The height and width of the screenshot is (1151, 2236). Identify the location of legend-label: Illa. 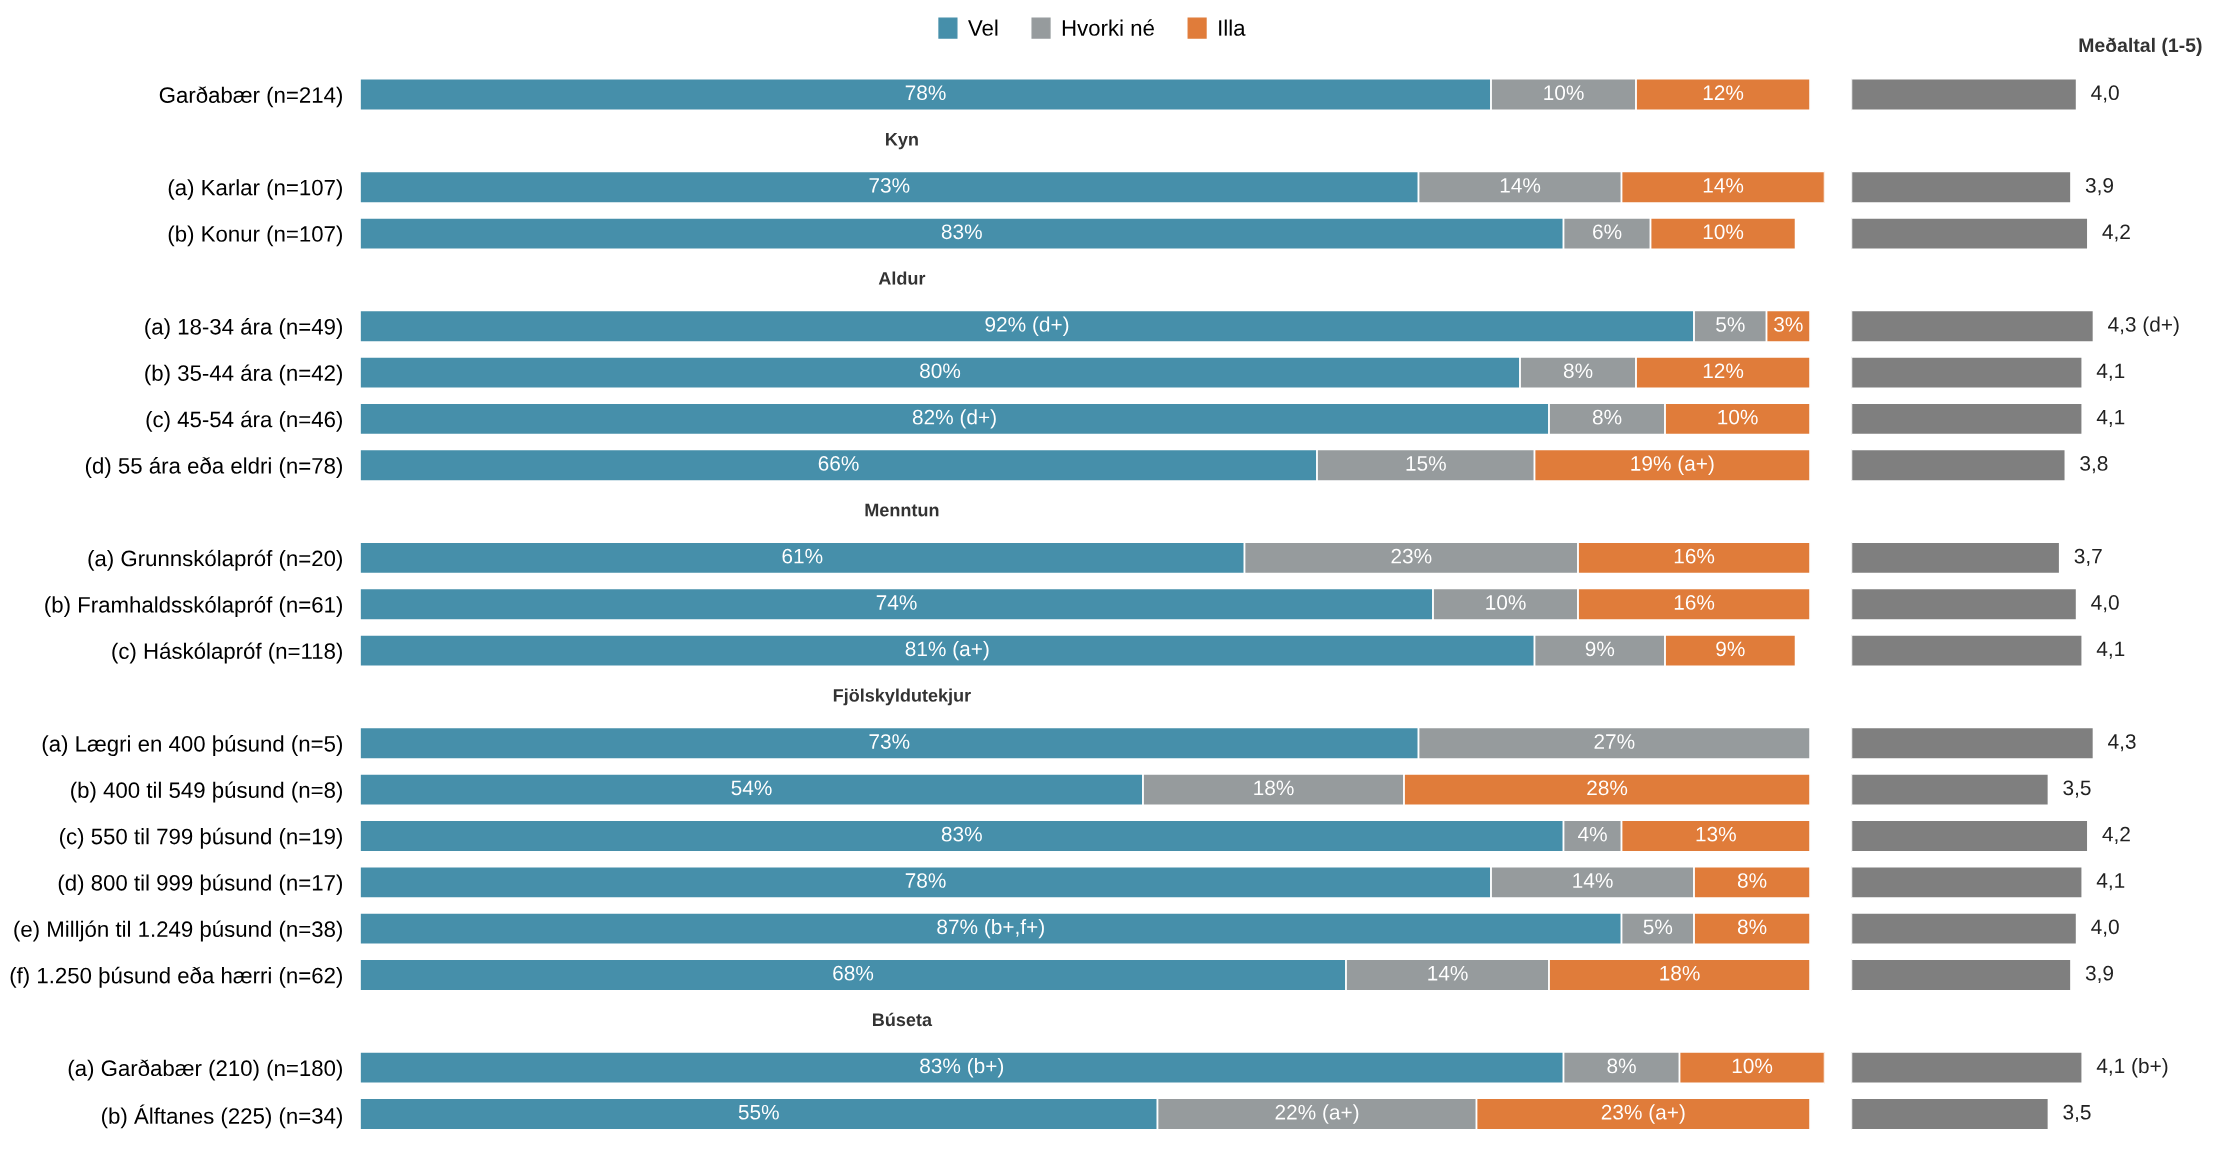
(1232, 27).